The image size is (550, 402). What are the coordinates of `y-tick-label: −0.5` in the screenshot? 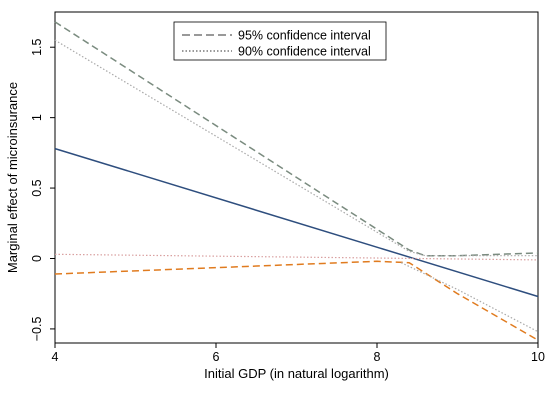 It's located at (37, 329).